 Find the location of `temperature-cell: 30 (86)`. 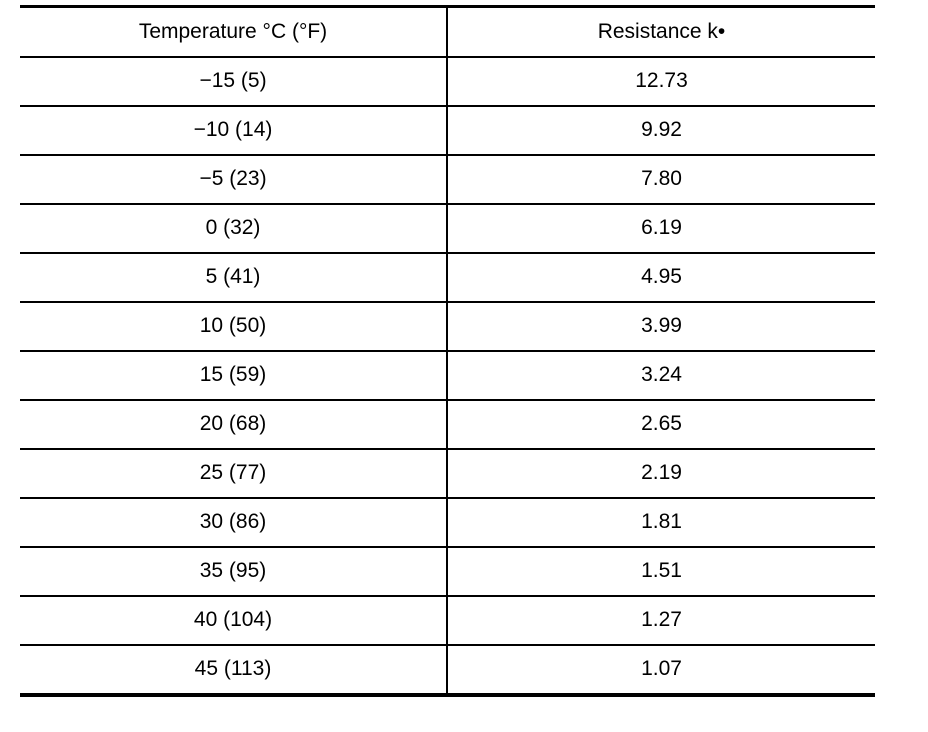

temperature-cell: 30 (86) is located at coordinates (234, 522).